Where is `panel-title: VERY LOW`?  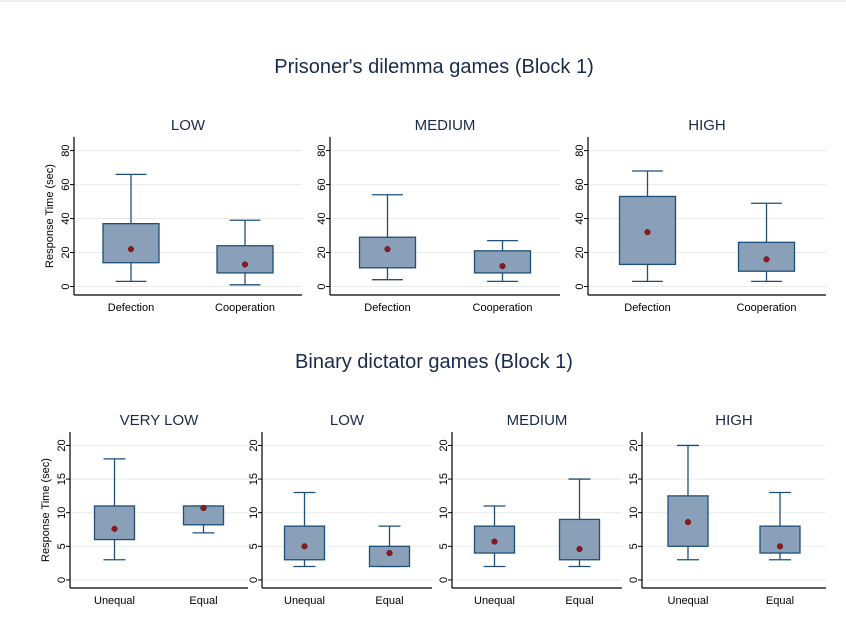
panel-title: VERY LOW is located at coordinates (159, 420).